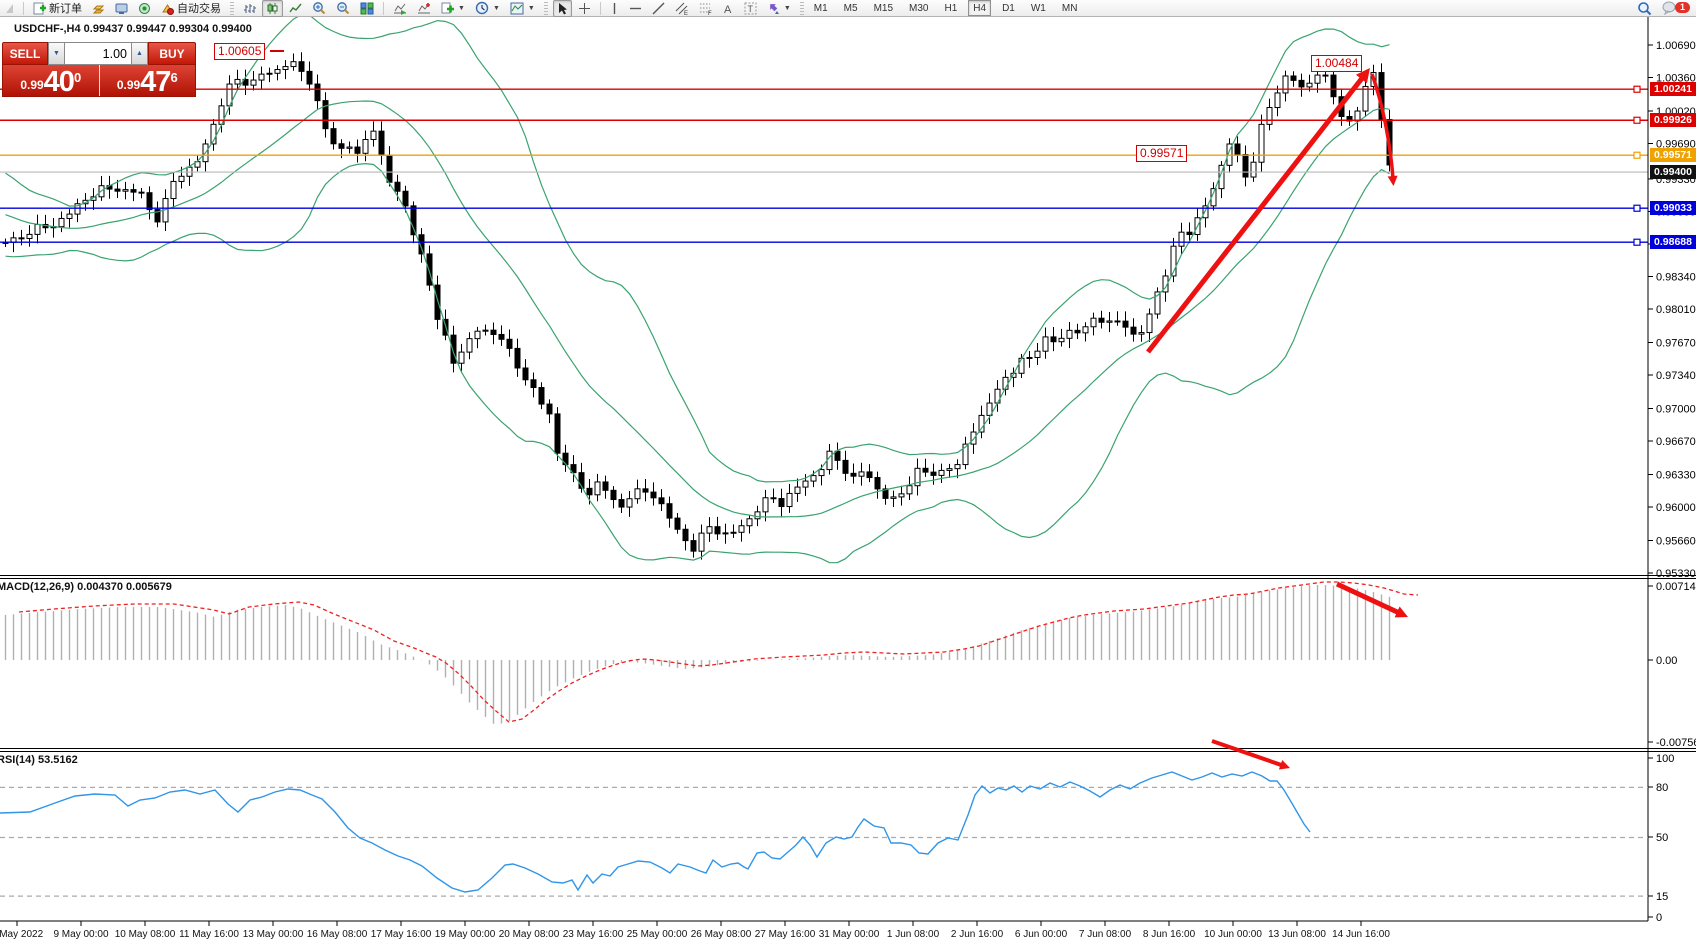  Describe the element at coordinates (10, 8) in the screenshot. I see `clipped-edge-icon` at that location.